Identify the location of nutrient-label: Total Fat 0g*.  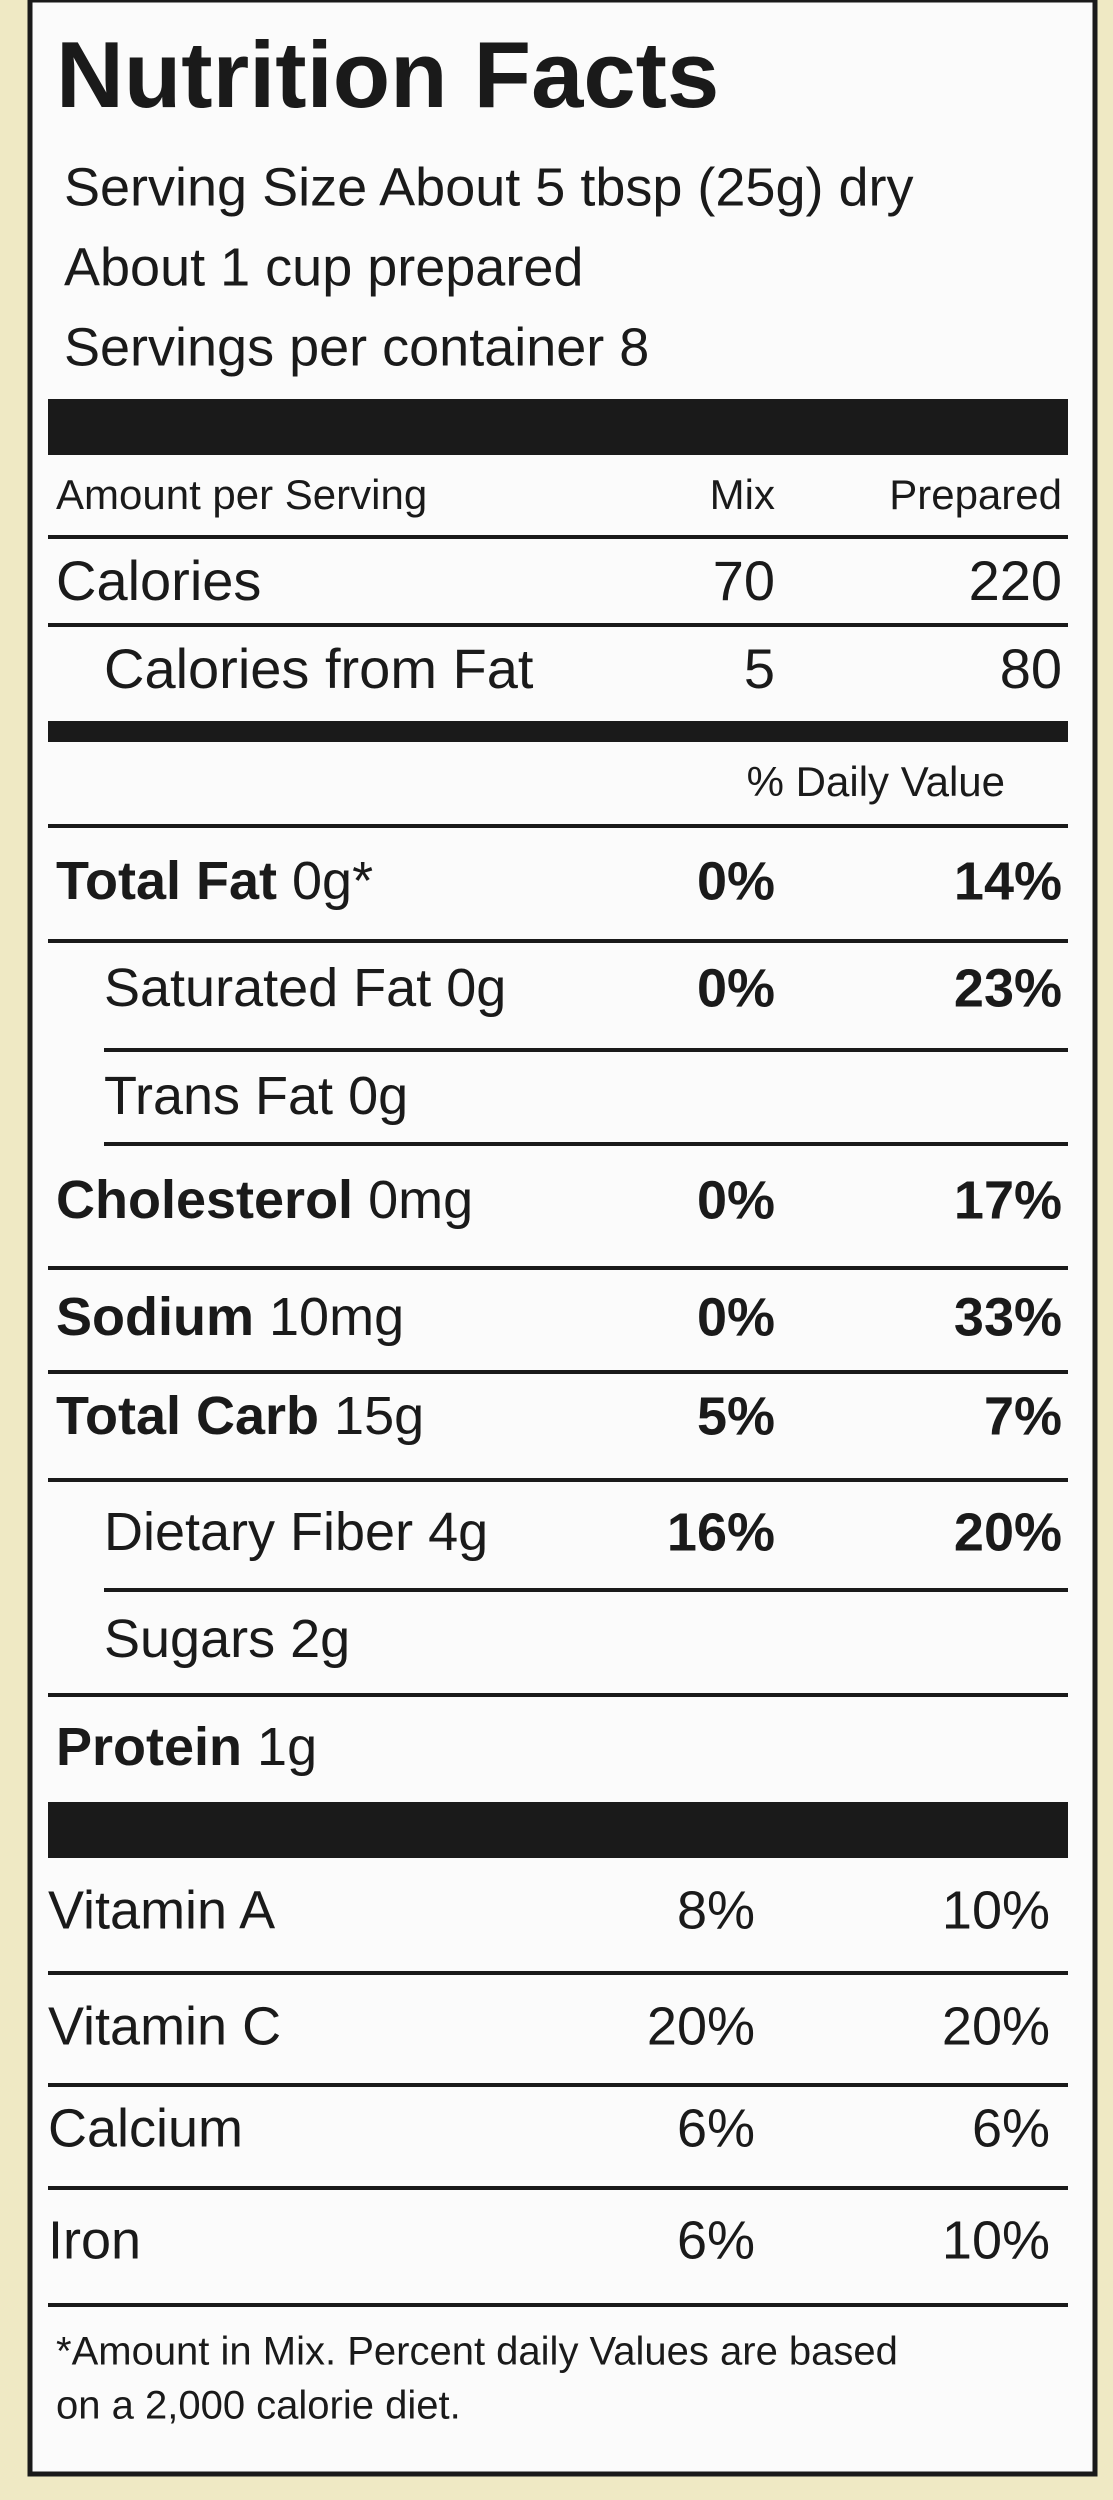
(214, 881).